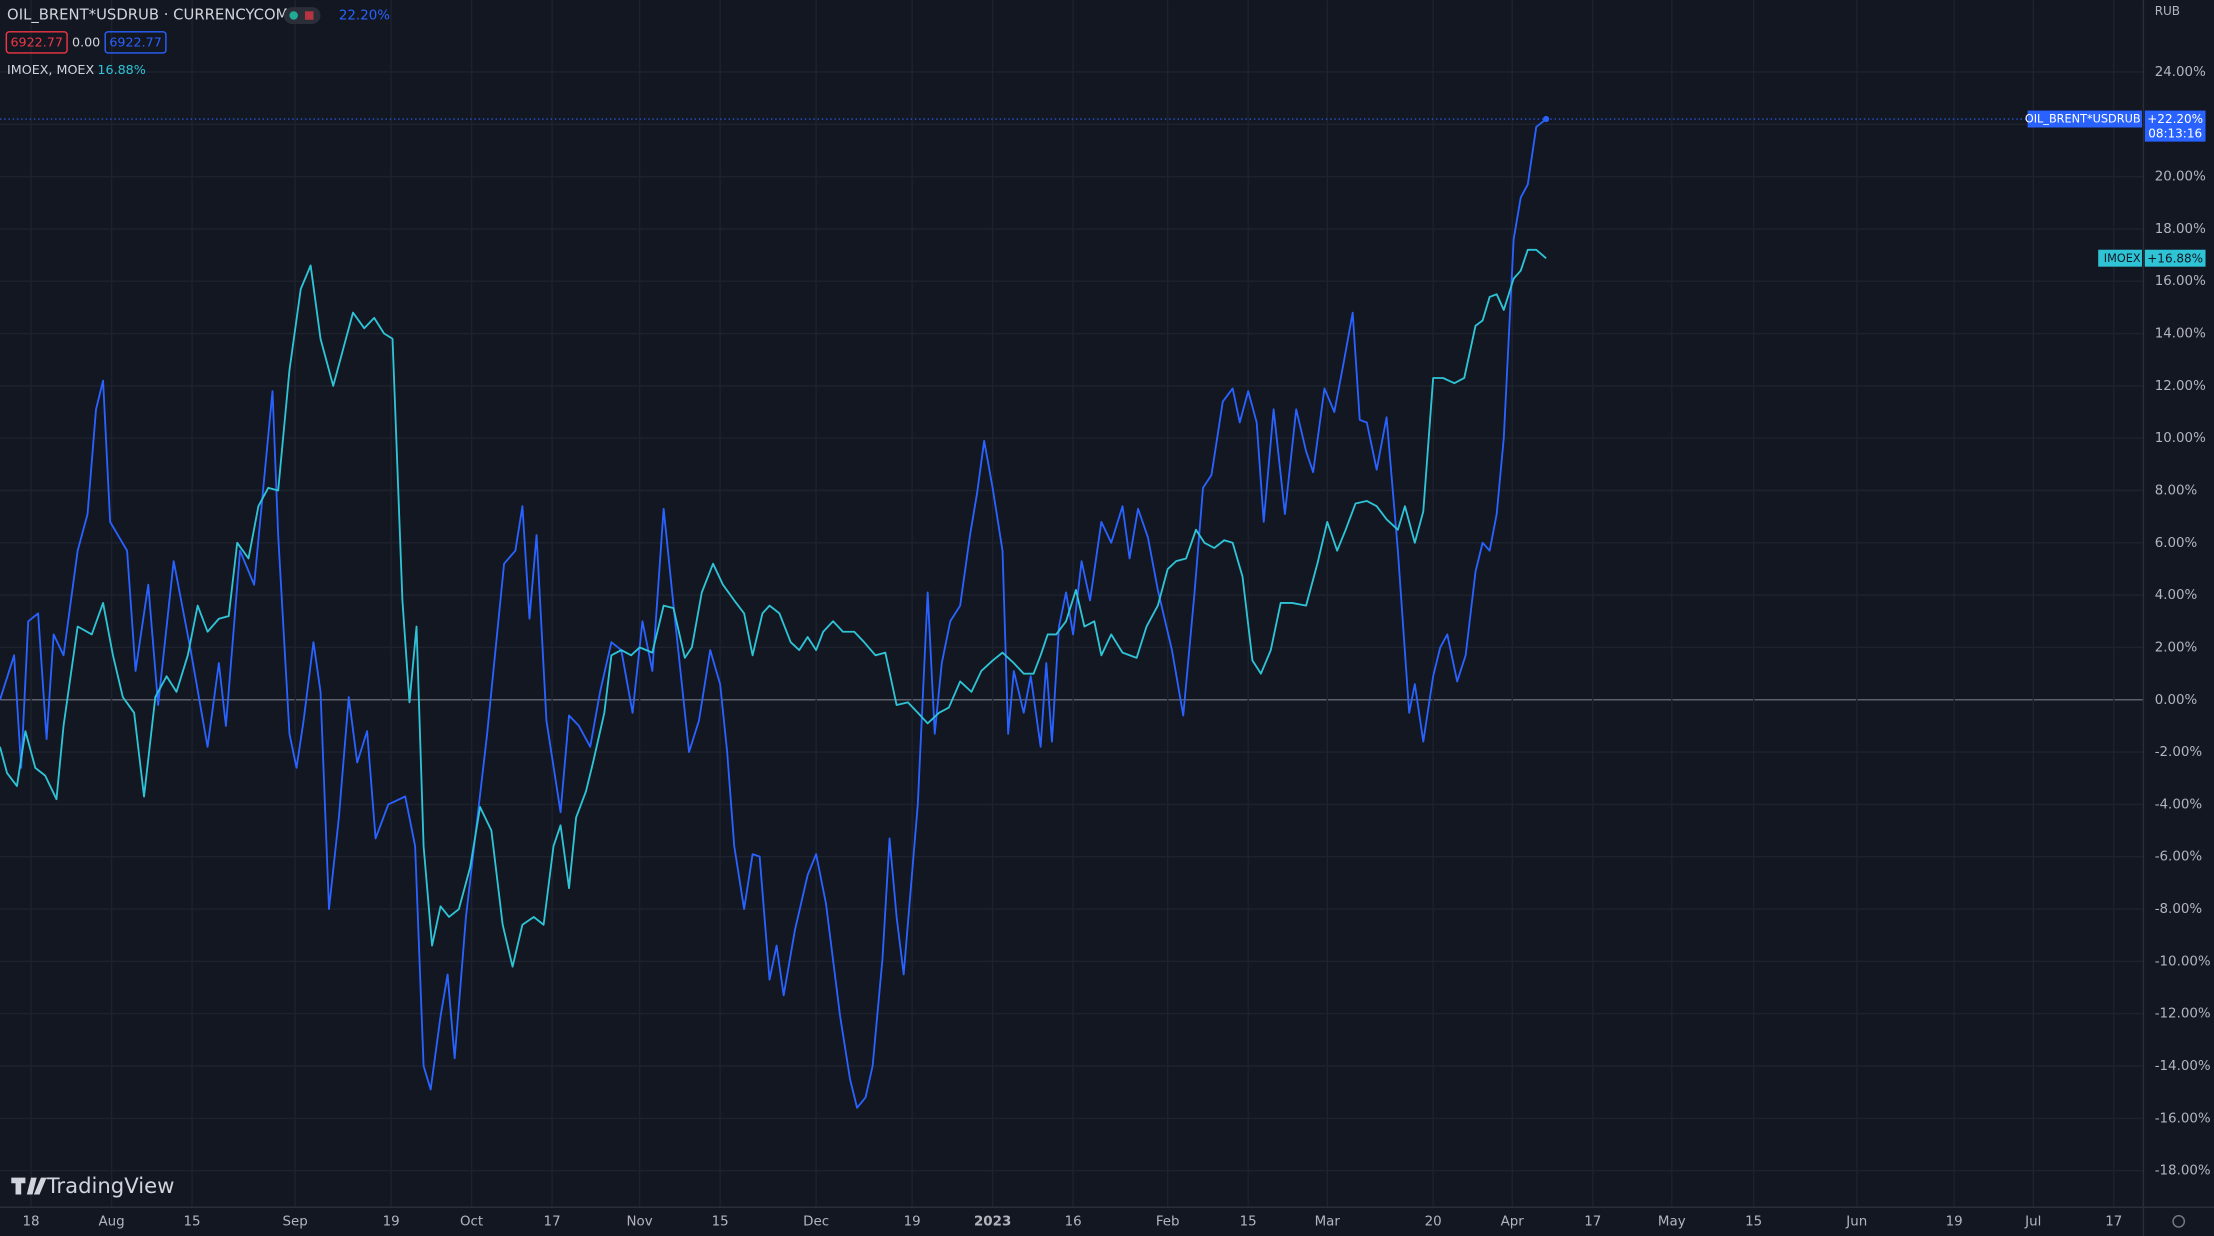  Describe the element at coordinates (2179, 1221) in the screenshot. I see `settings-icon` at that location.